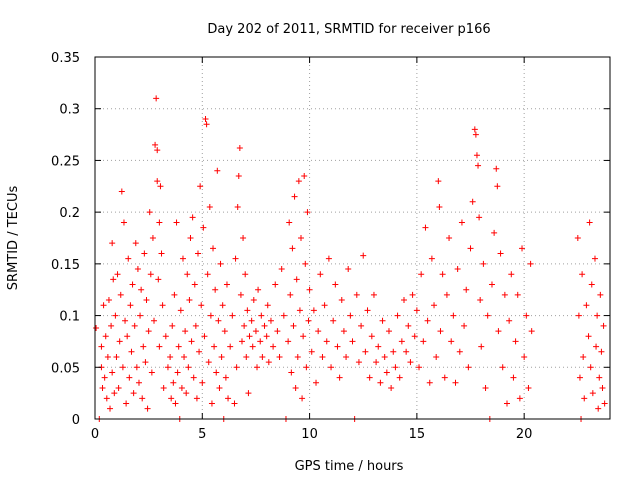 This screenshot has width=640, height=480. What do you see at coordinates (417, 434) in the screenshot?
I see `x-tick-label: 15` at bounding box center [417, 434].